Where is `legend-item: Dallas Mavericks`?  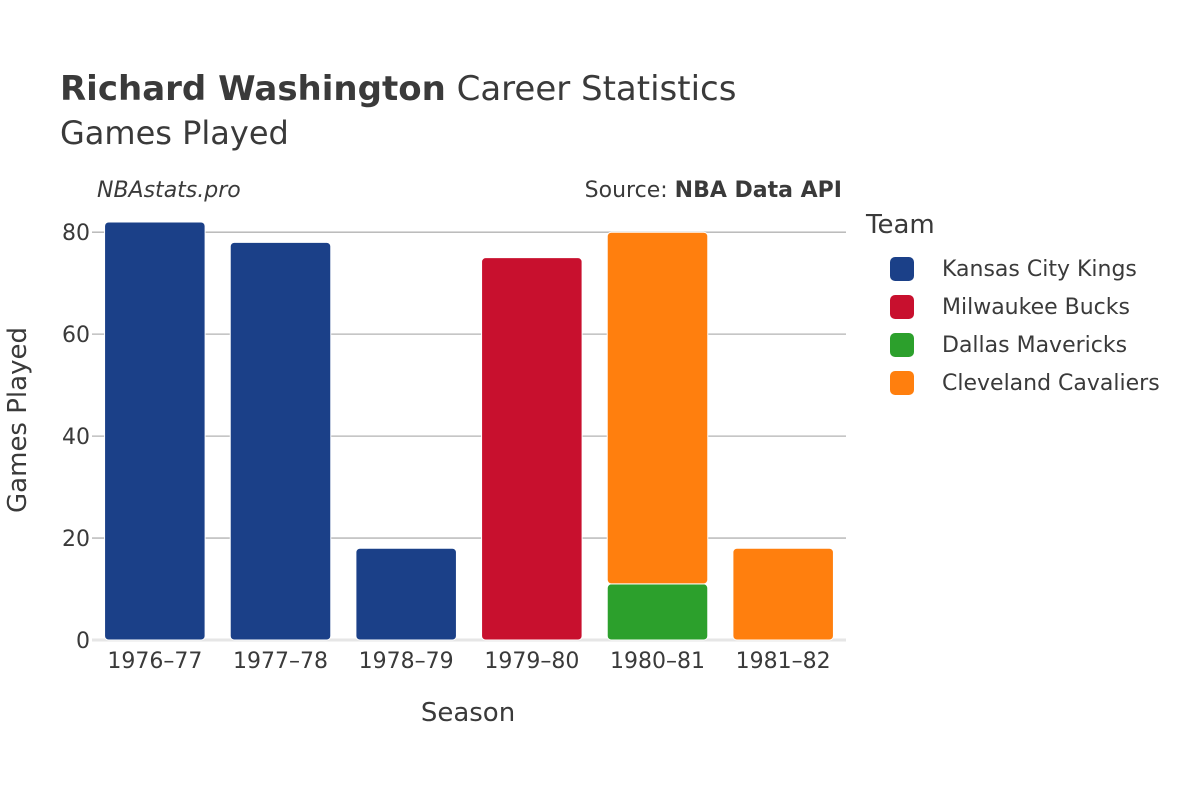 legend-item: Dallas Mavericks is located at coordinates (1013, 345).